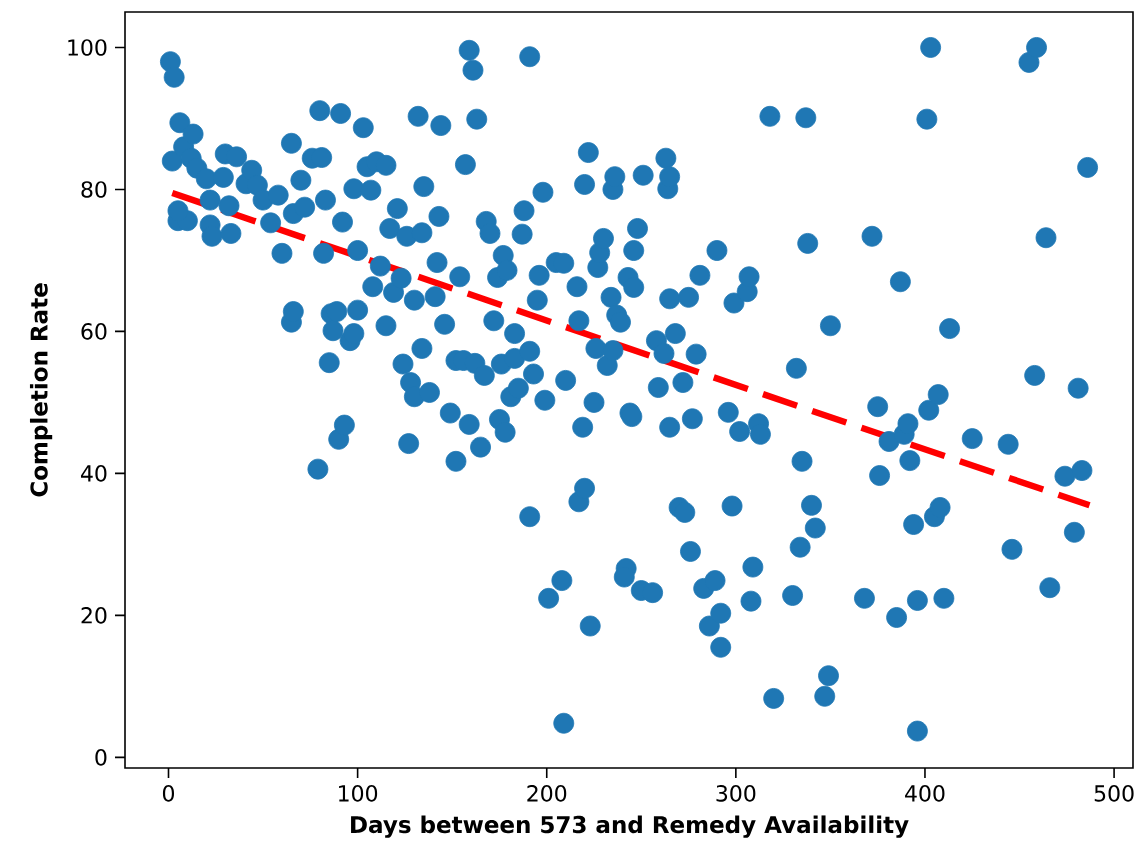  I want to click on x-tick-label: 200, so click(547, 793).